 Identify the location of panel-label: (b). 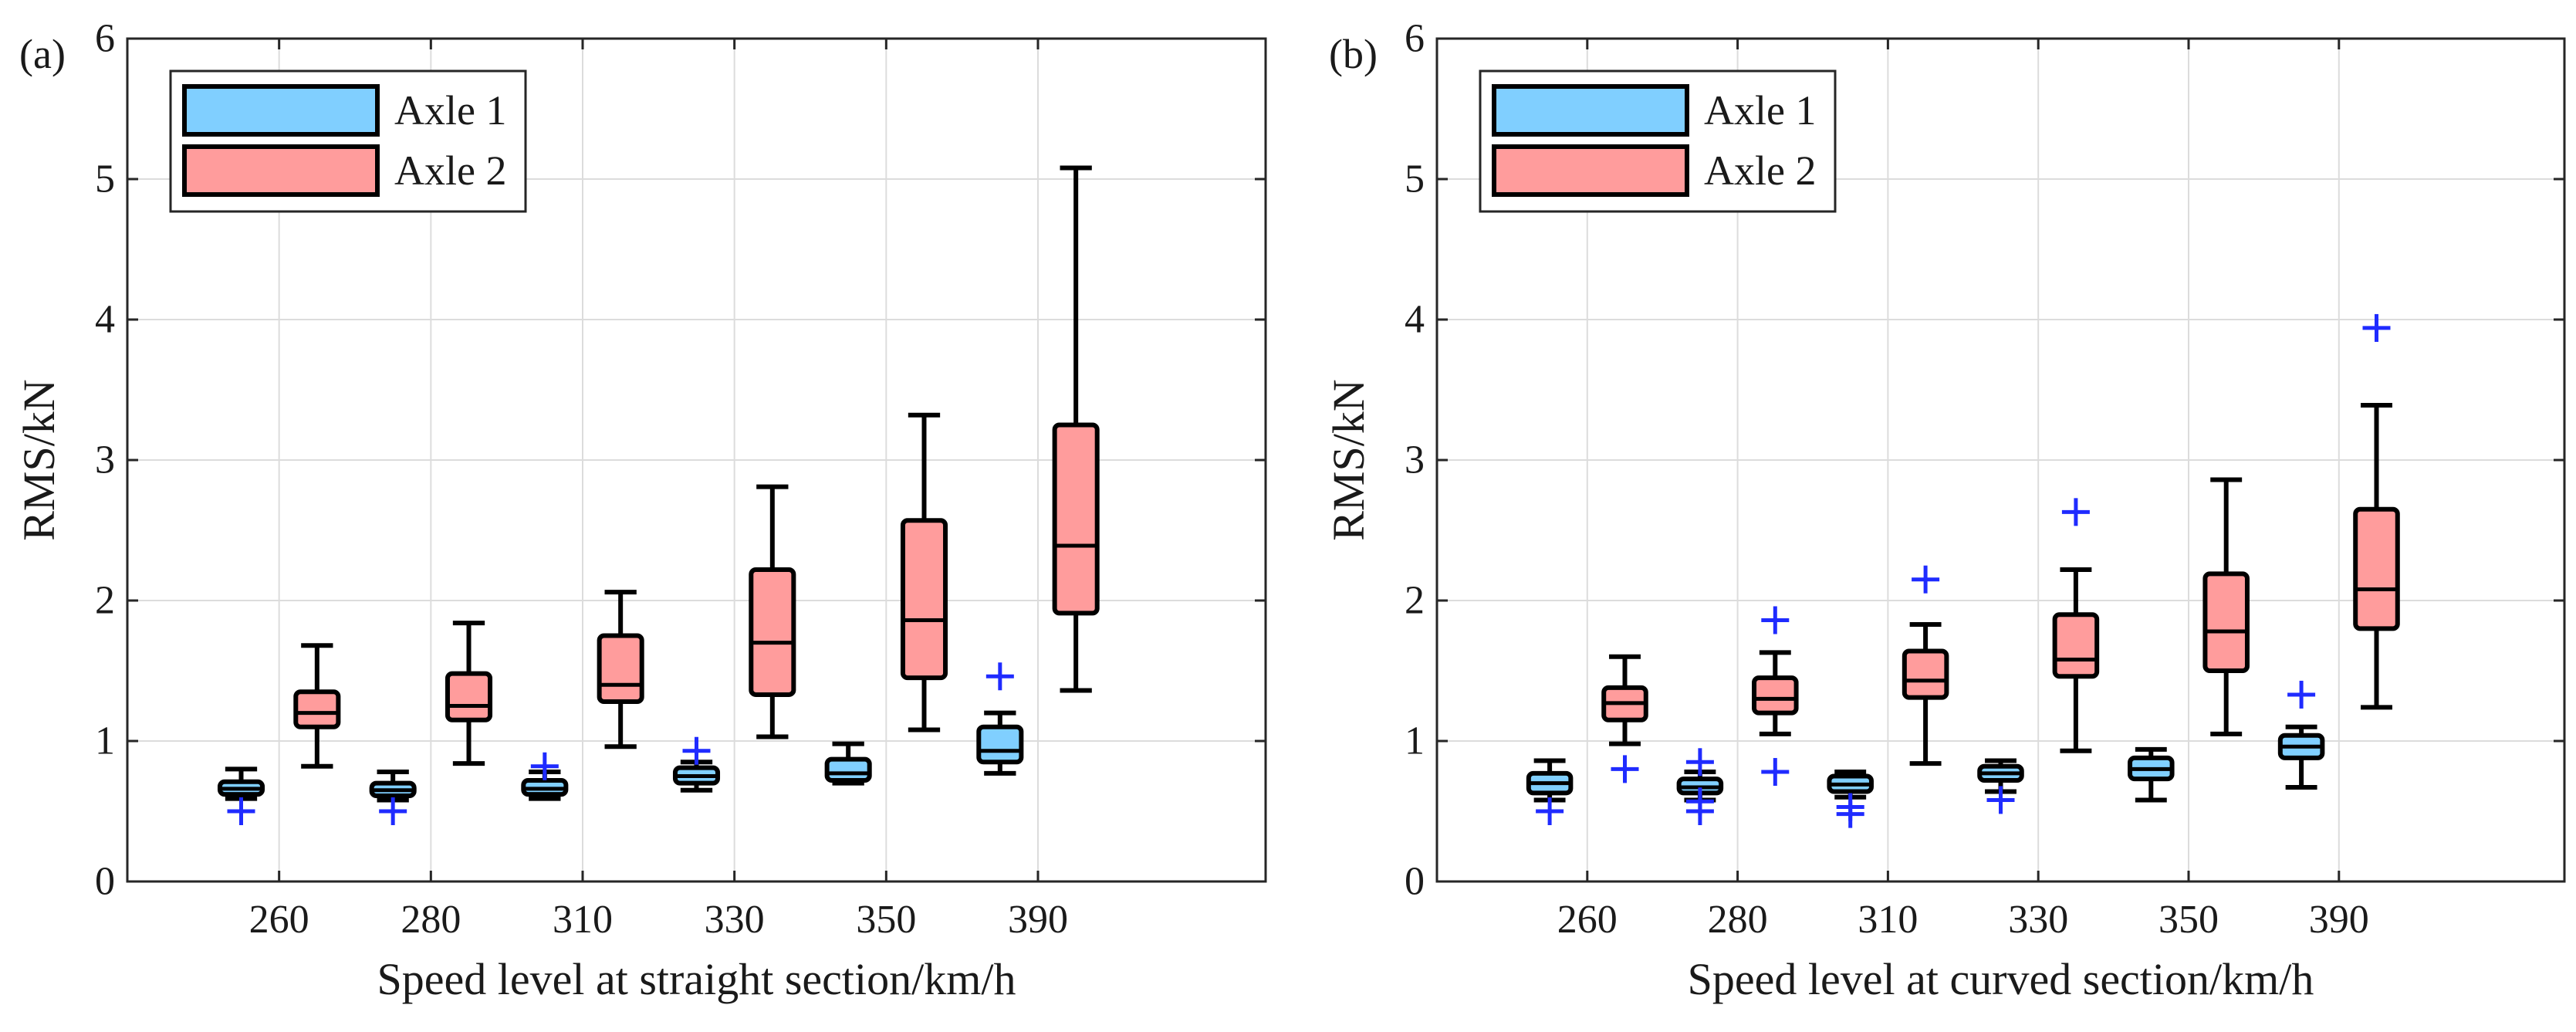
(1353, 54).